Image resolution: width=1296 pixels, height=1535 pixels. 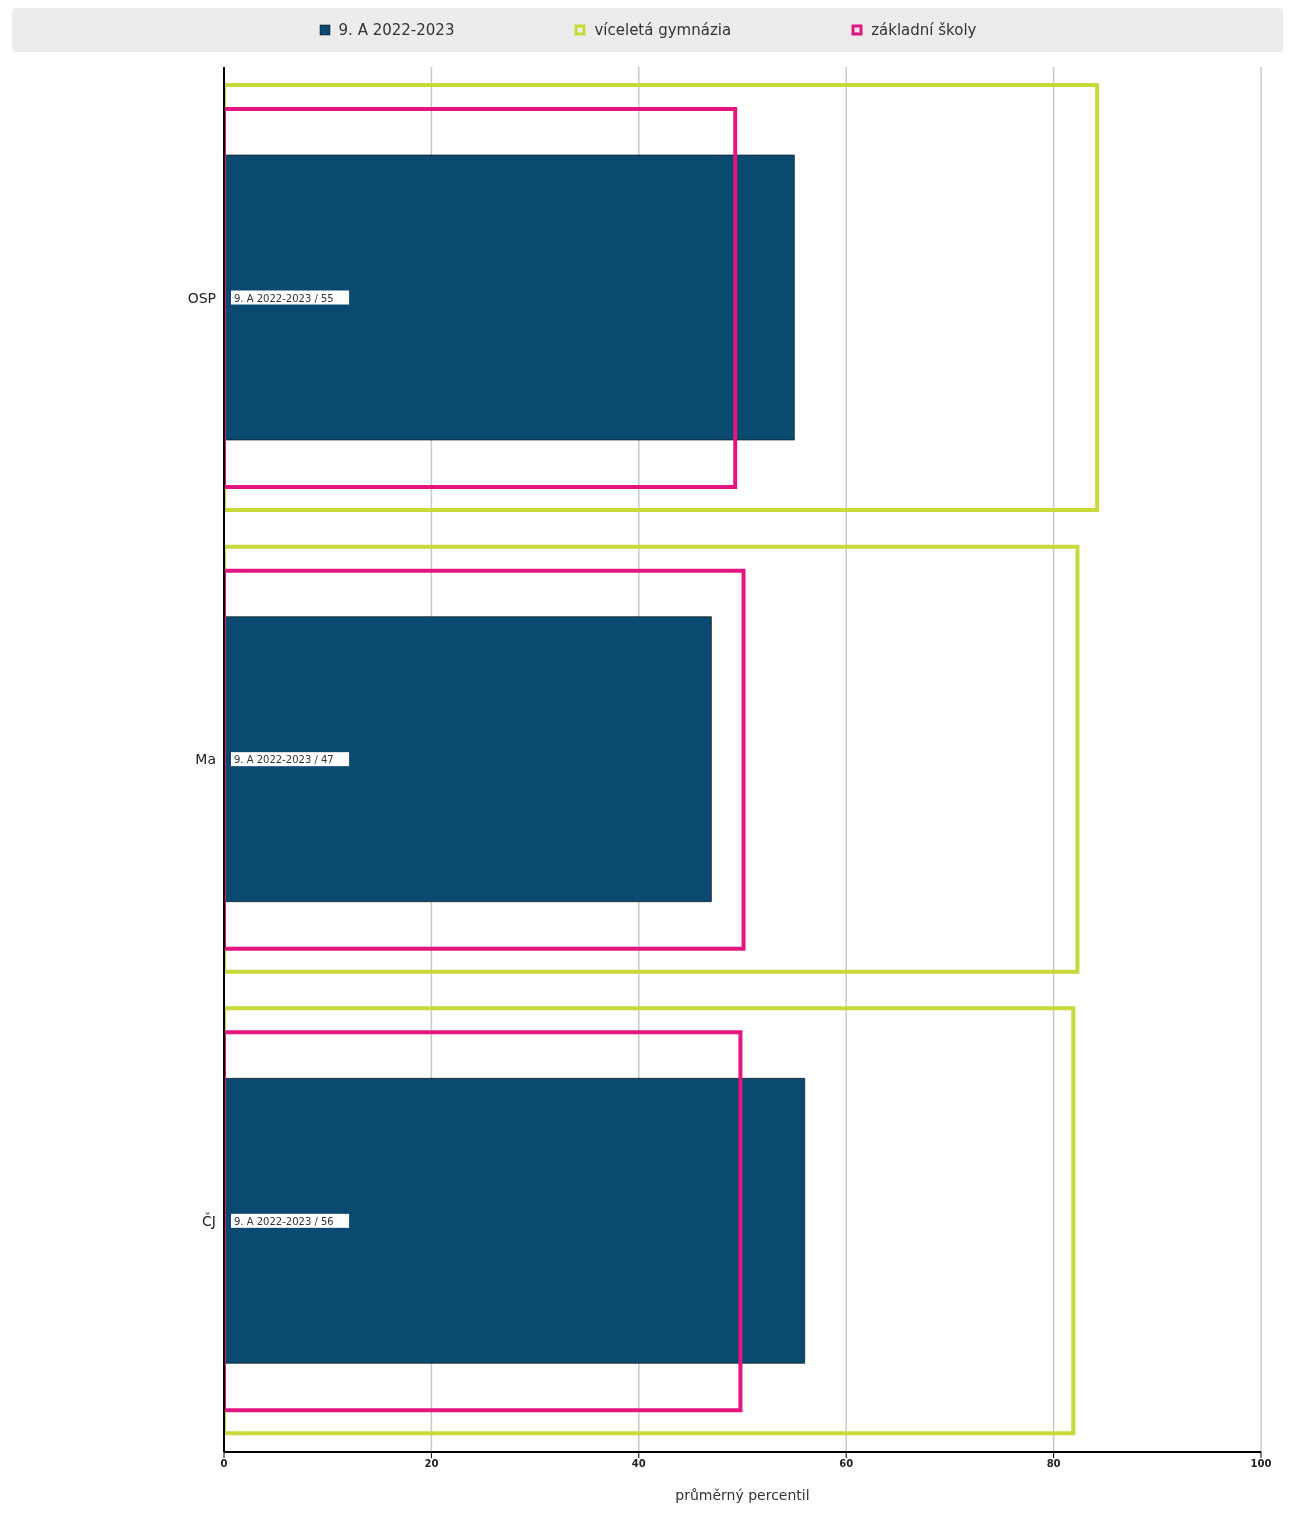 I want to click on x-tick-label: 80, so click(x=1053, y=1464).